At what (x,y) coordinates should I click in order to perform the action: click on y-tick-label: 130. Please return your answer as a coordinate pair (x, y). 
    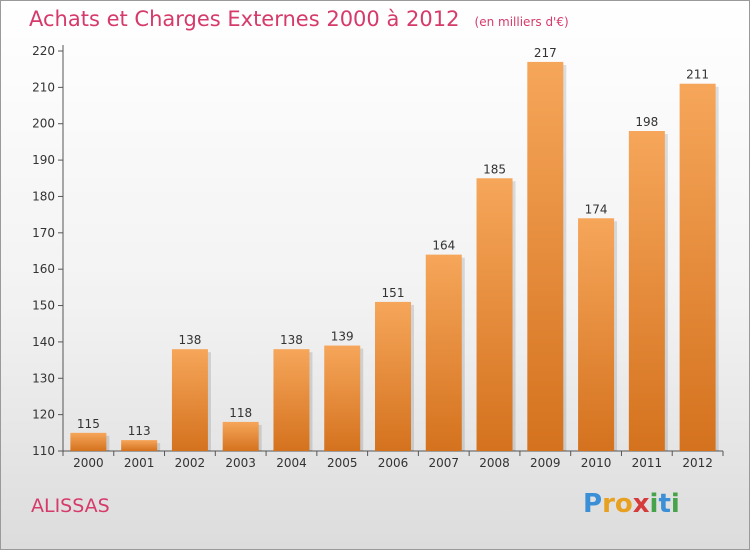
    Looking at the image, I should click on (43, 378).